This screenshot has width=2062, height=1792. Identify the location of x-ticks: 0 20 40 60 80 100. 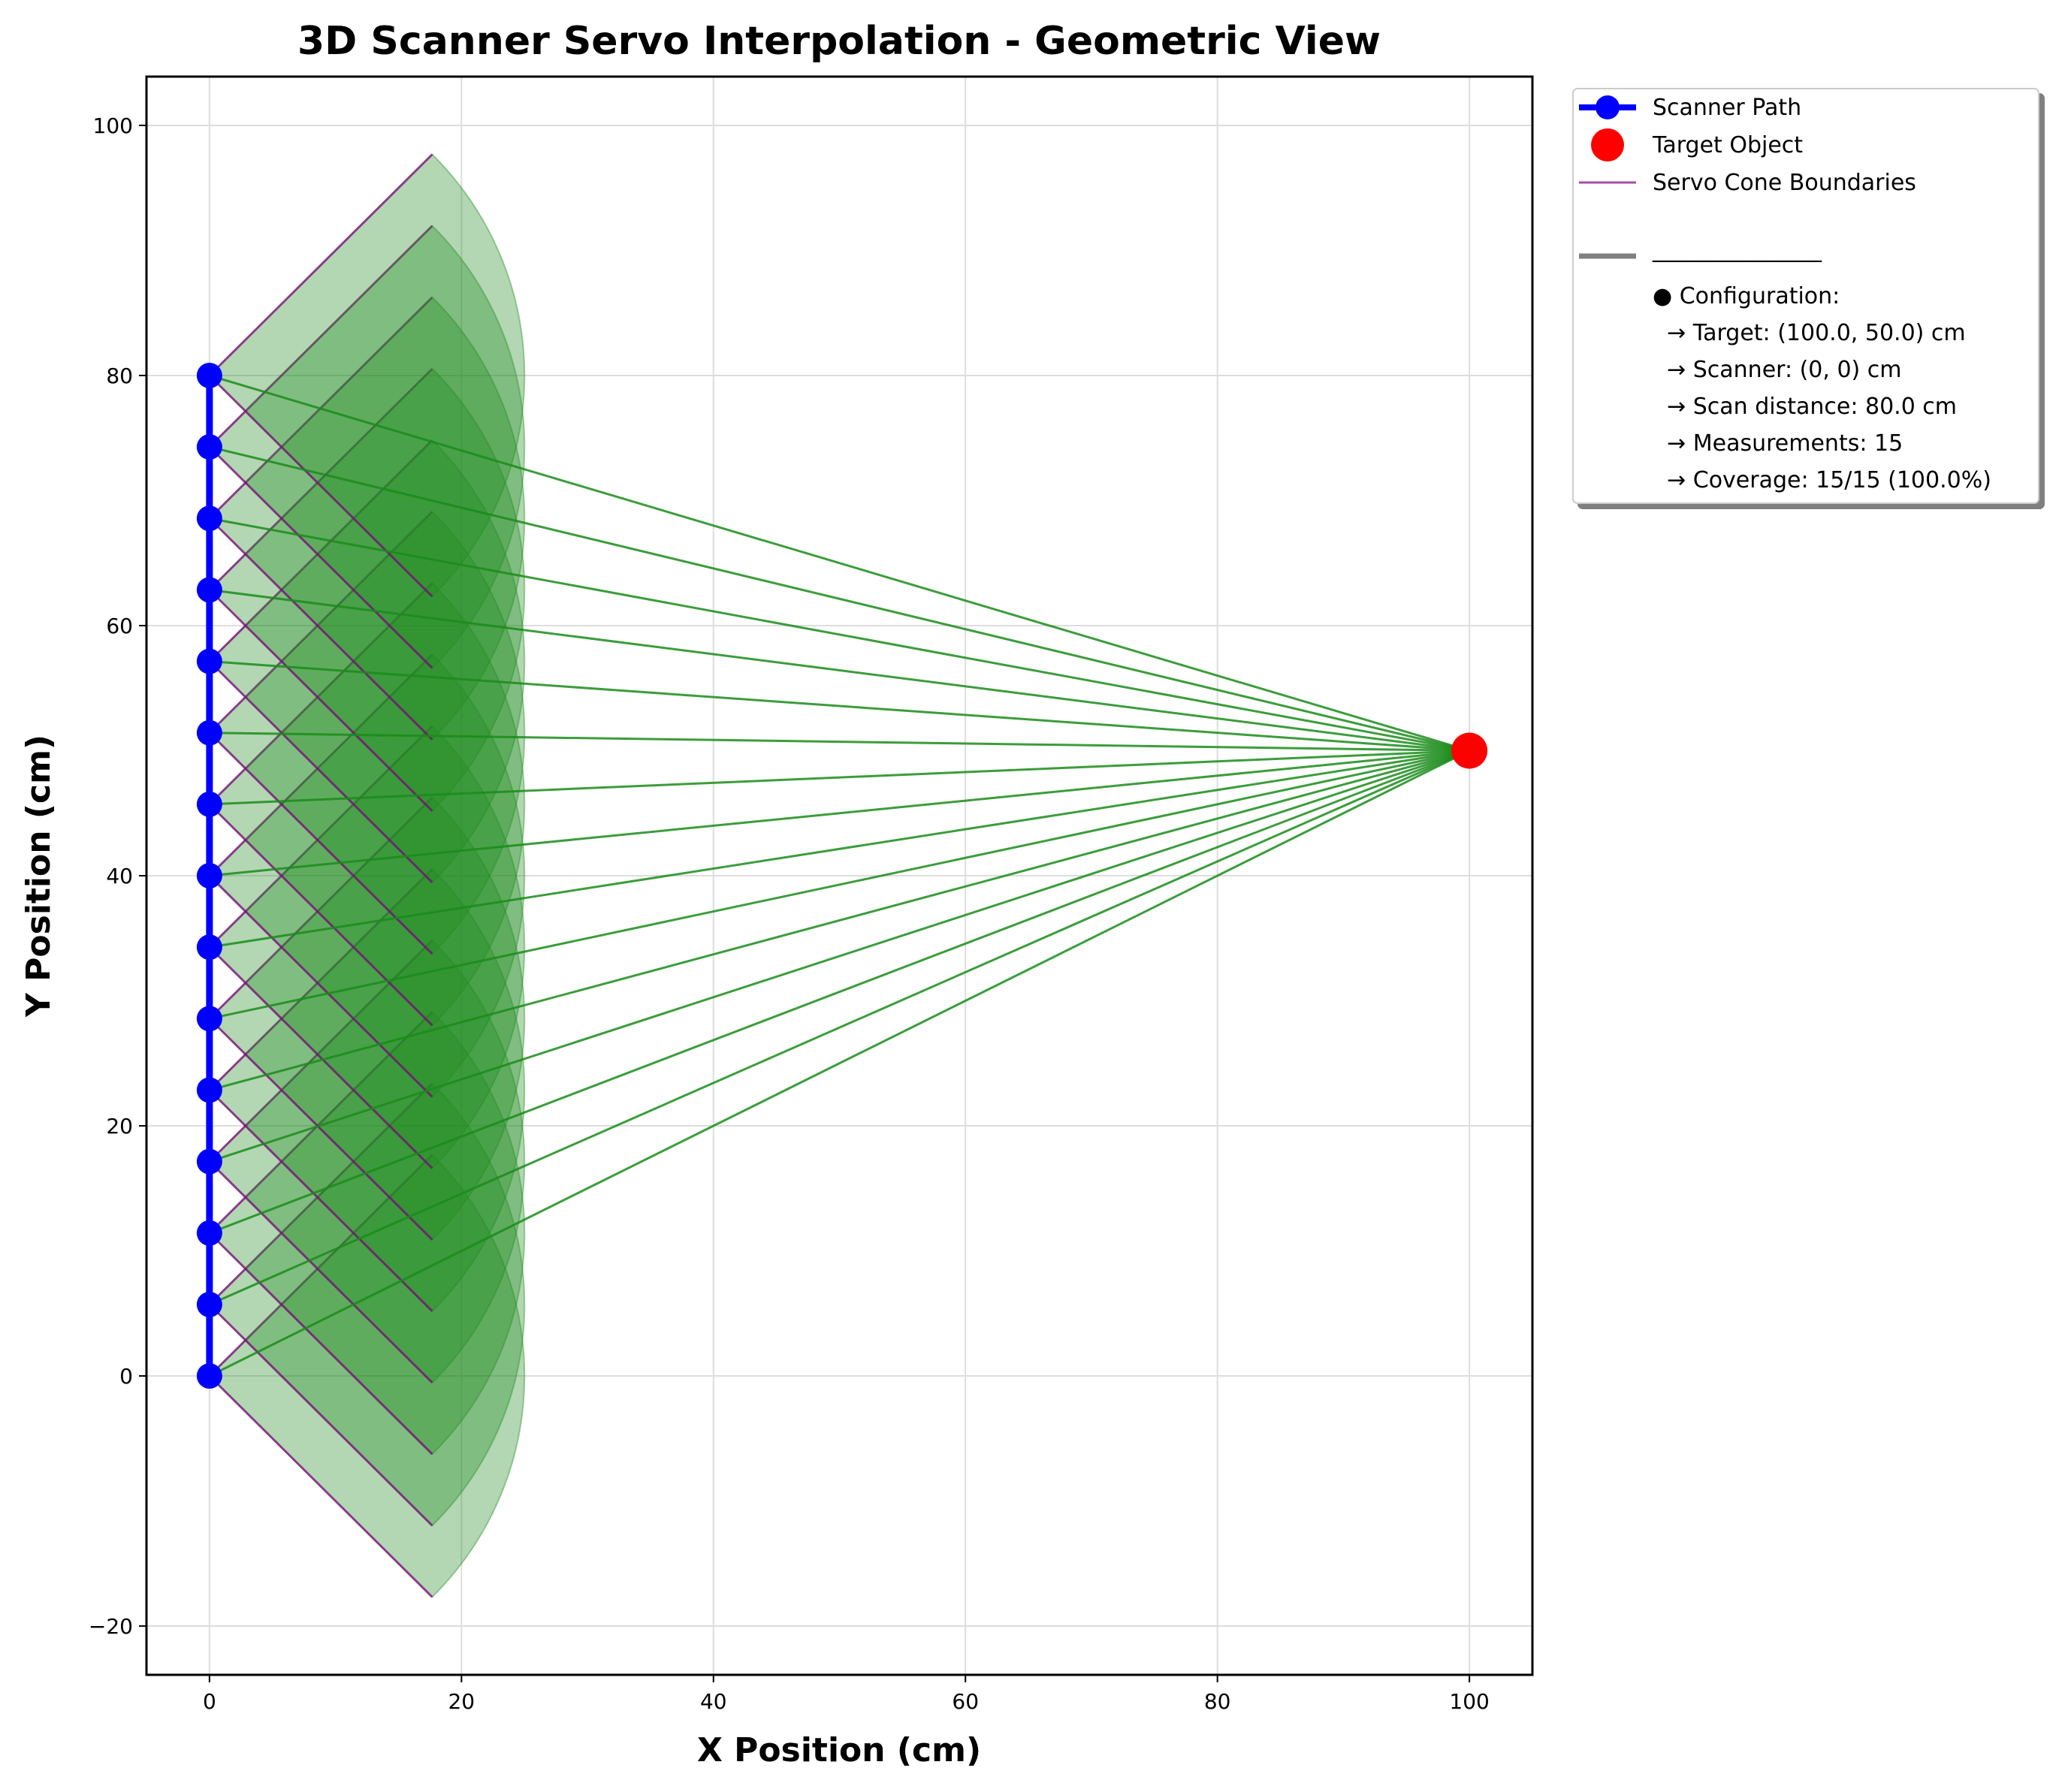
(846, 1694).